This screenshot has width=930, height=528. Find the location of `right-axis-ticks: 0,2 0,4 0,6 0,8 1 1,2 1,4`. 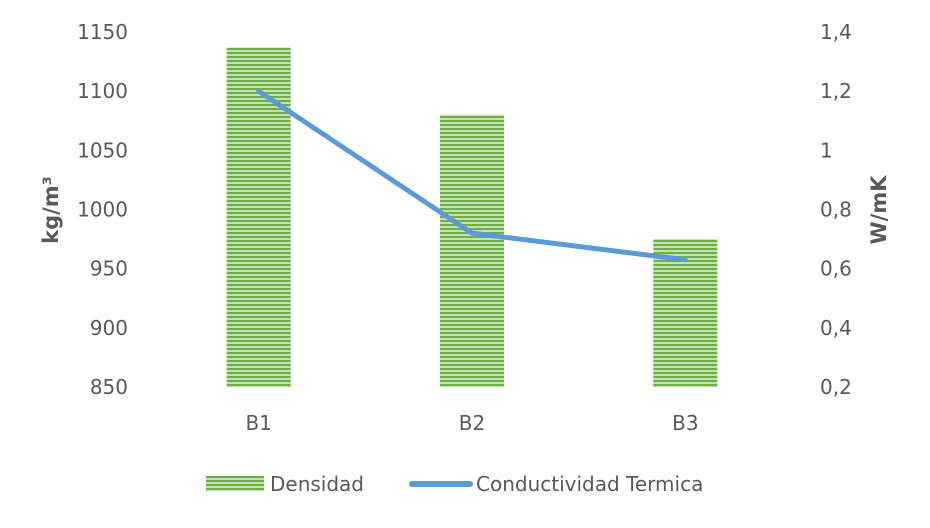

right-axis-ticks: 0,2 0,4 0,6 0,8 1 1,2 1,4 is located at coordinates (836, 209).